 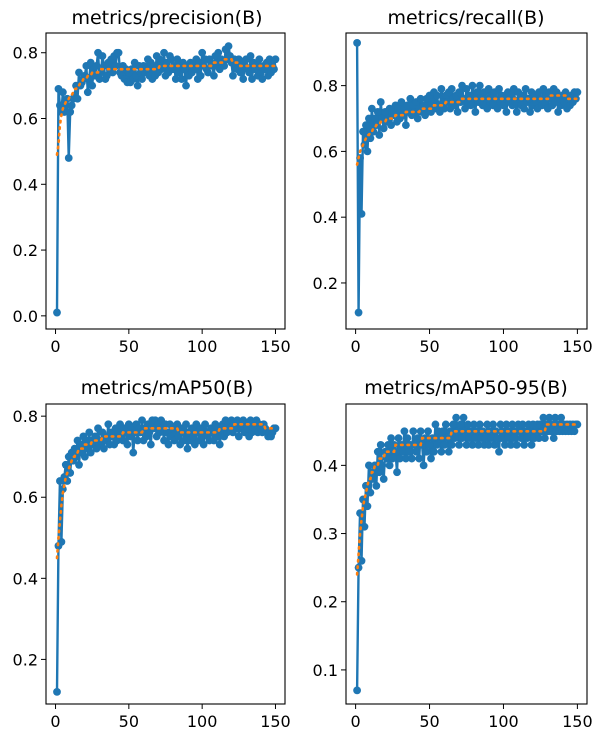 I want to click on smoothed-line, so click(x=467, y=499).